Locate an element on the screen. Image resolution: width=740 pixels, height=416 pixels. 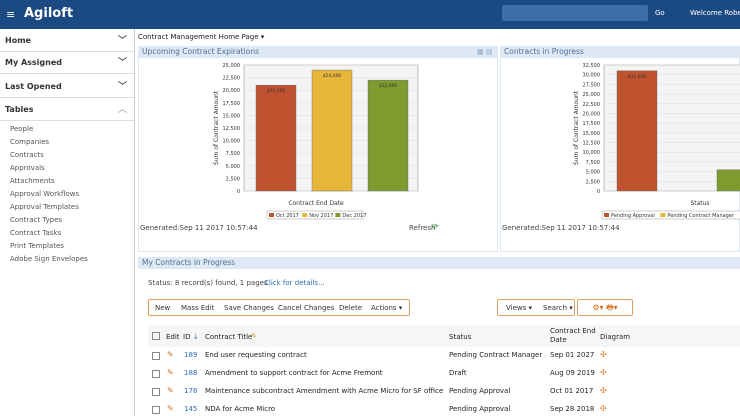
sidebar-section: Home ﹀ is located at coordinates (67, 40).